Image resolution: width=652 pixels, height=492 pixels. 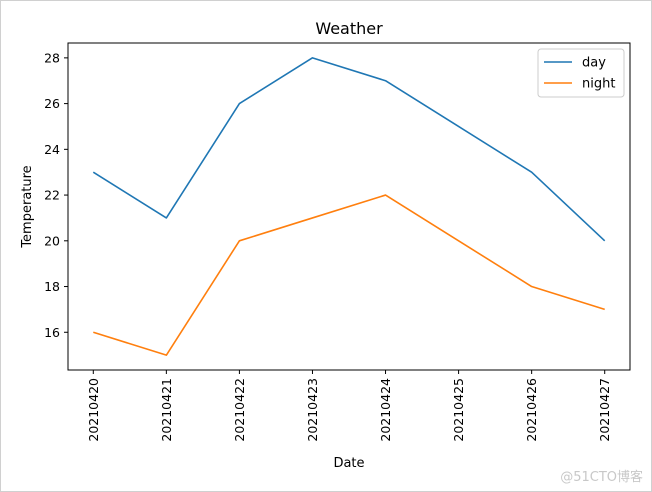 I want to click on y-tick-label: 18, so click(x=52, y=286).